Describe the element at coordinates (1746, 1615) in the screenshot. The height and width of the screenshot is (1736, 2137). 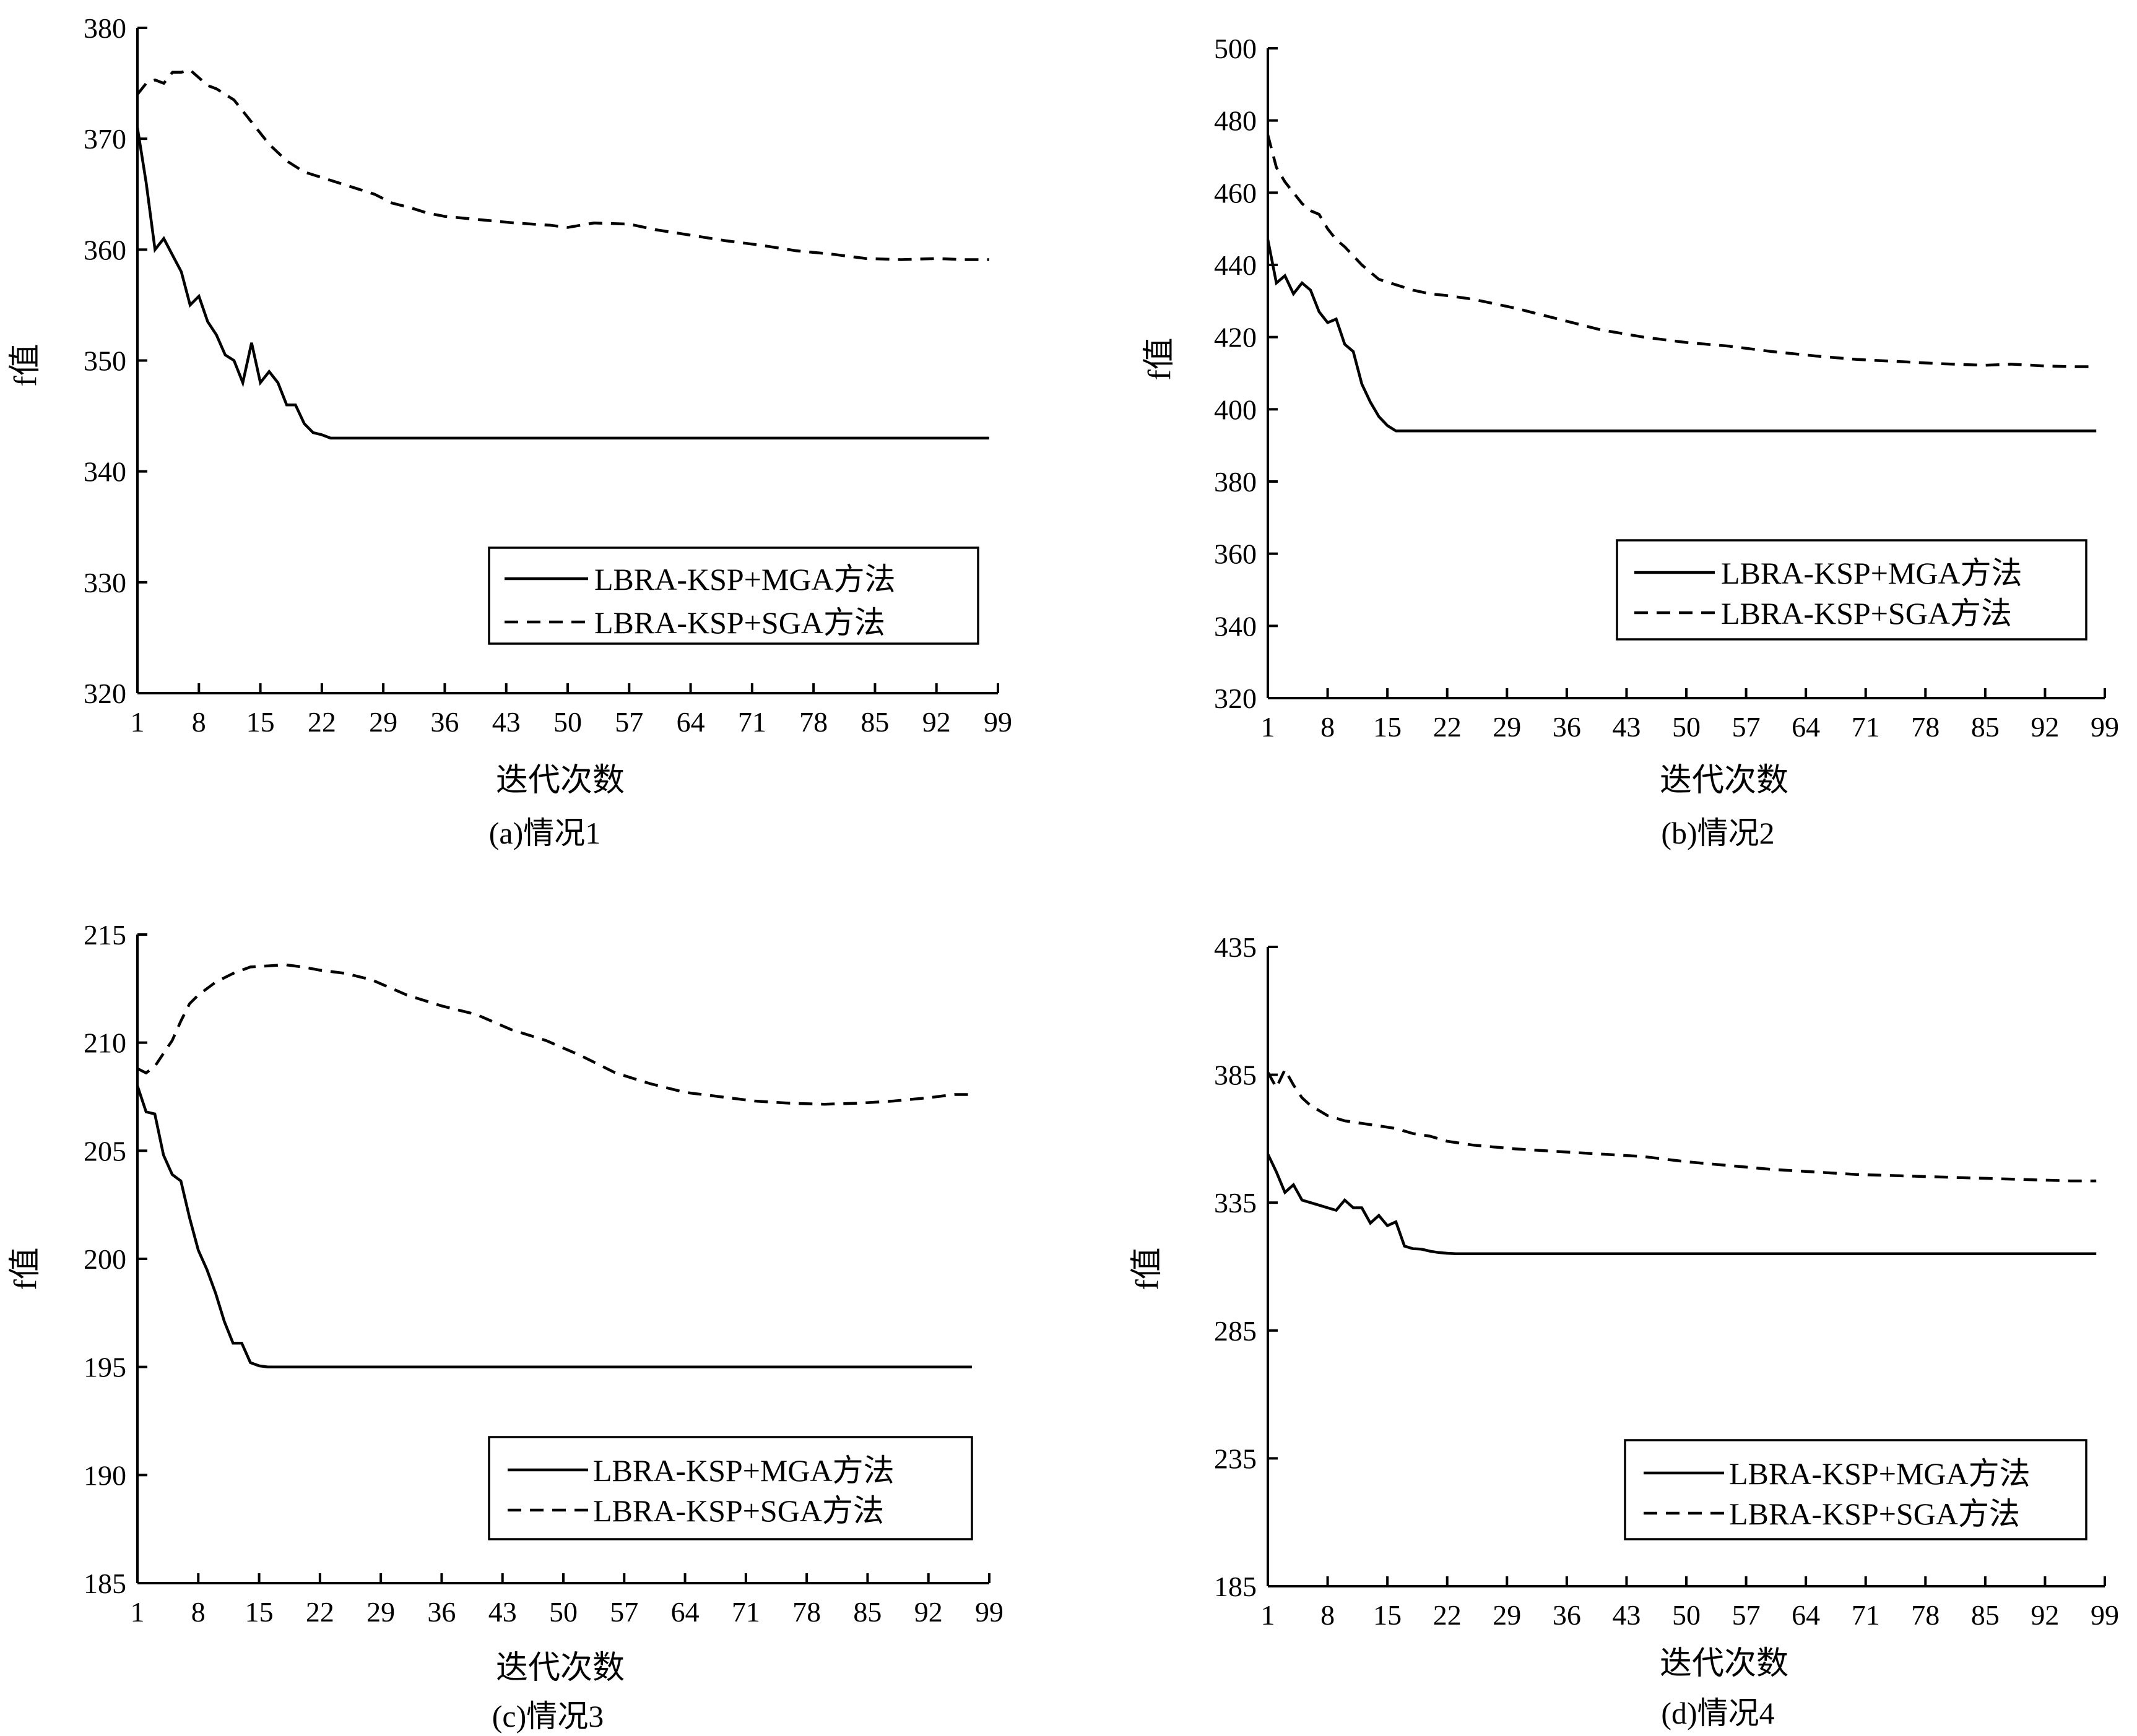
I see `x-tick-label-d: 57` at that location.